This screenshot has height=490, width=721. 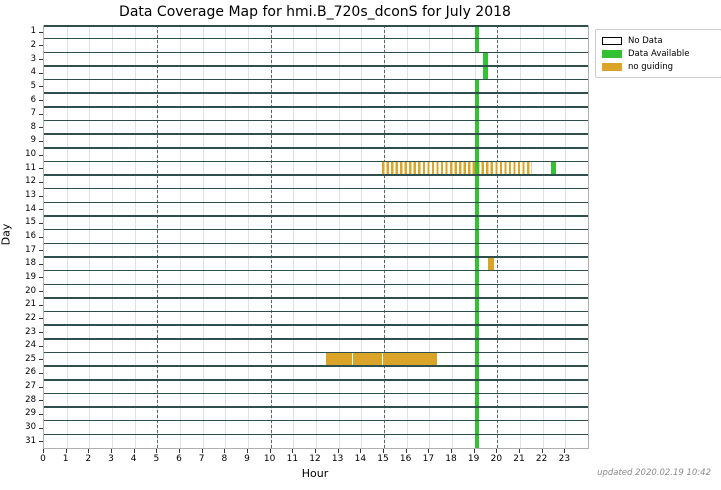 I want to click on x-tick-label: 5, so click(x=156, y=459).